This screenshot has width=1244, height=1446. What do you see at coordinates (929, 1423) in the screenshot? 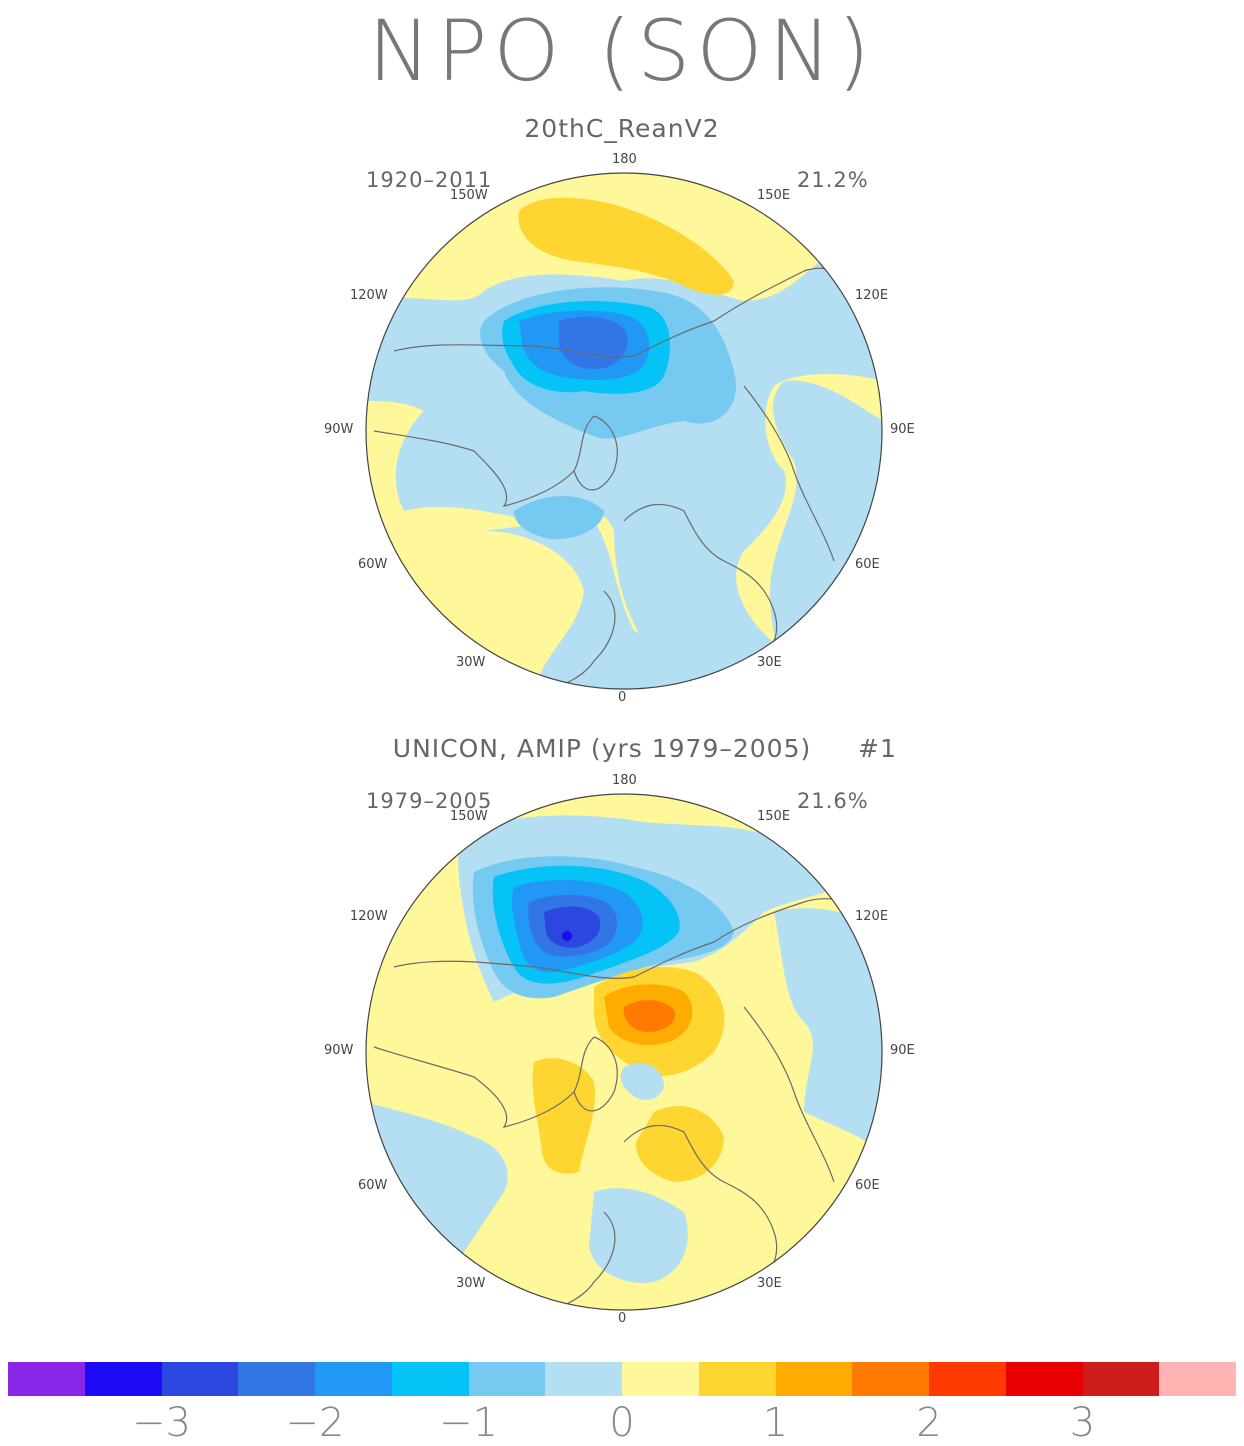
I see `colorbar-tick-label: 2` at bounding box center [929, 1423].